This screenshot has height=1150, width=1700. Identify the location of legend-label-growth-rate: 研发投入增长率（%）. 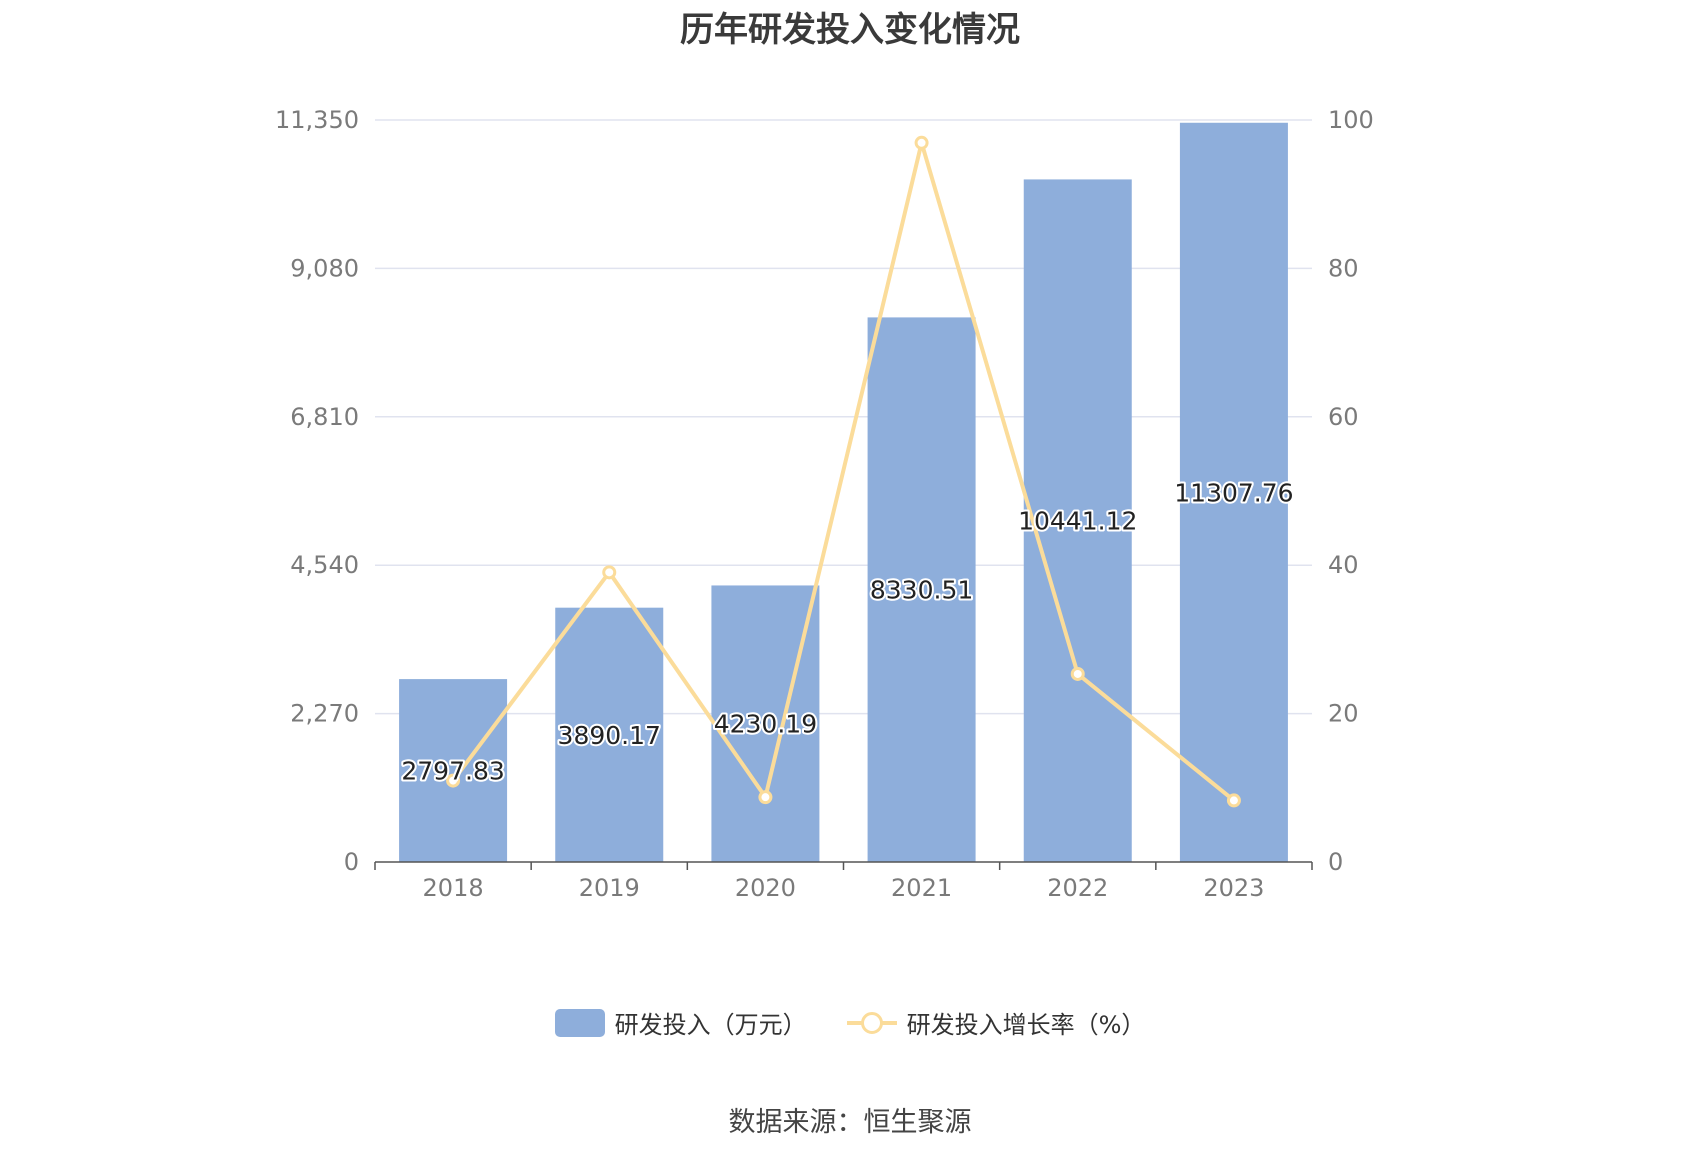
(1026, 1025).